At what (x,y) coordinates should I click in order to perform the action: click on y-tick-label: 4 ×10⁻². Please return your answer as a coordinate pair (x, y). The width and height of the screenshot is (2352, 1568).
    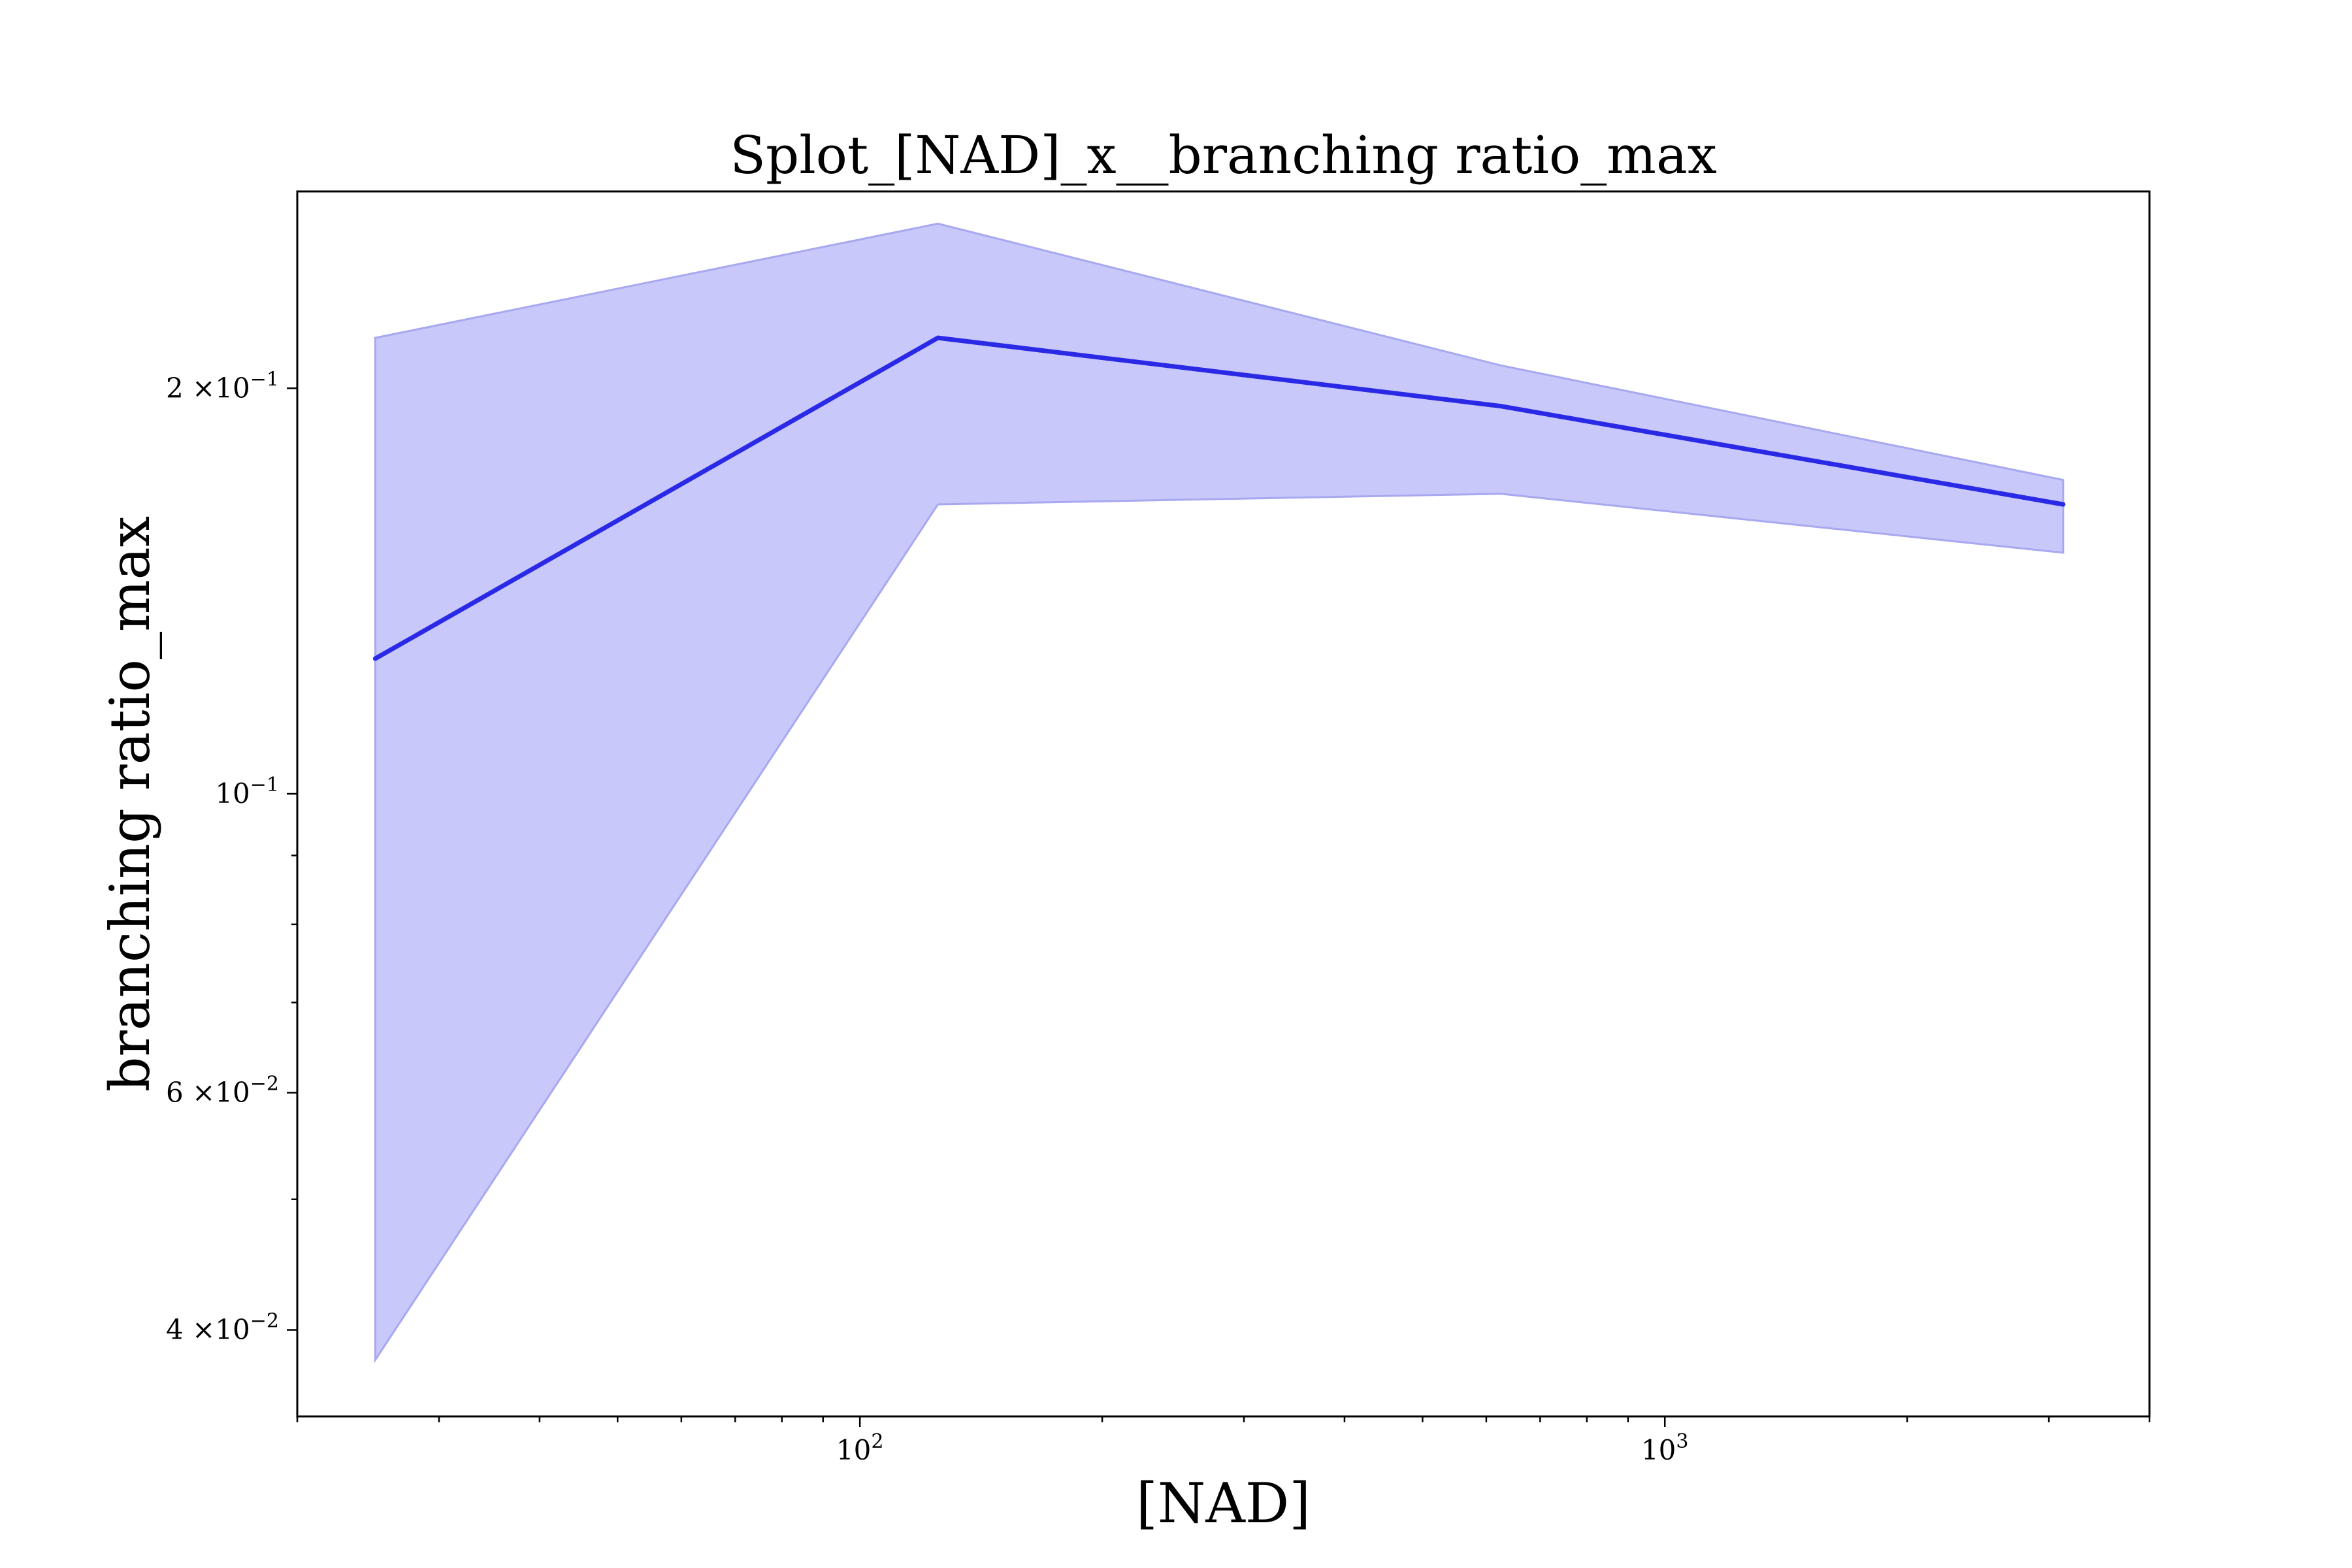
    Looking at the image, I should click on (222, 1328).